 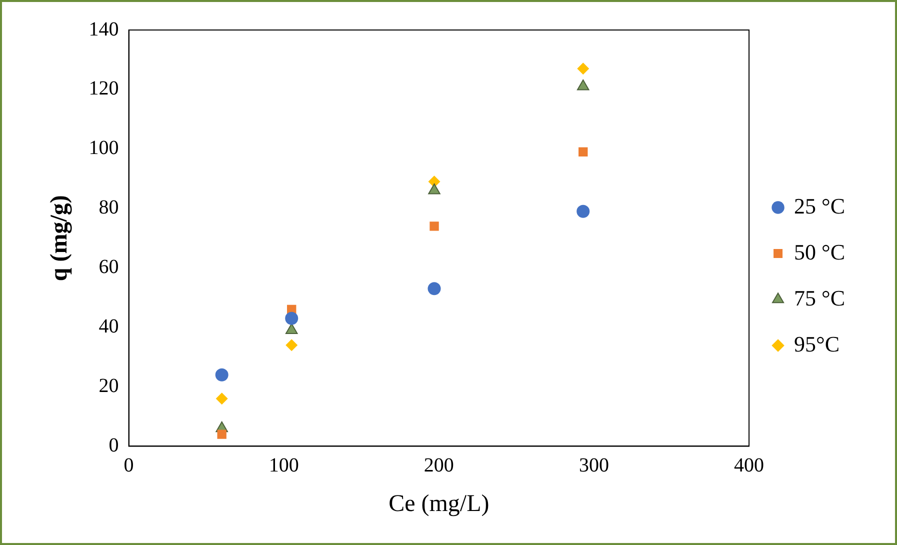 I want to click on y-tick-label: 80, so click(x=108, y=207).